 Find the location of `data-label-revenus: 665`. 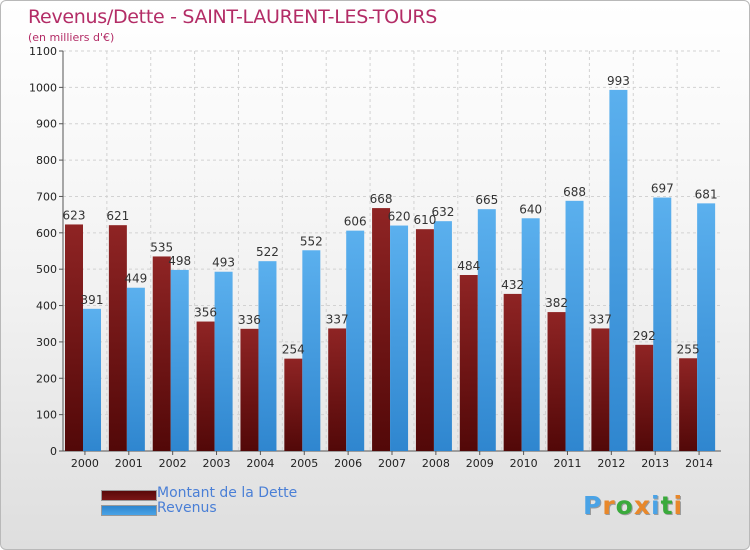

data-label-revenus: 665 is located at coordinates (486, 200).